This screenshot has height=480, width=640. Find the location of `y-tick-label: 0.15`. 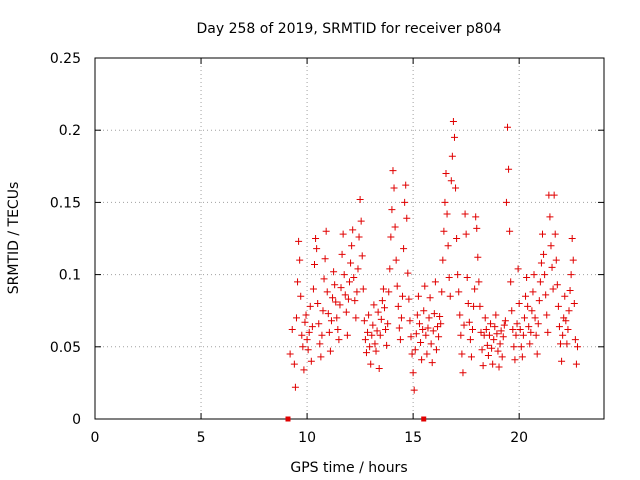

y-tick-label: 0.15 is located at coordinates (65, 203).